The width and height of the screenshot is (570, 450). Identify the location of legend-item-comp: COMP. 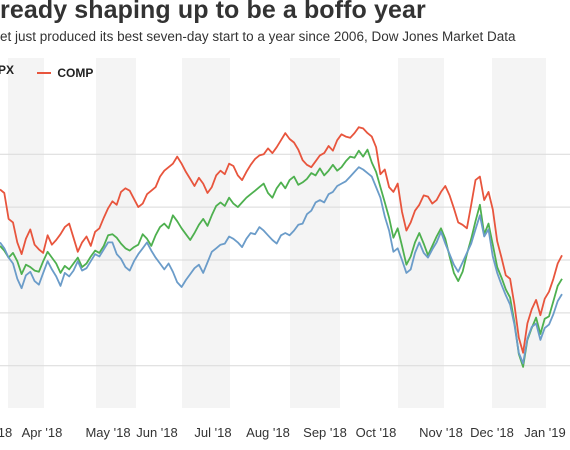
(65, 73).